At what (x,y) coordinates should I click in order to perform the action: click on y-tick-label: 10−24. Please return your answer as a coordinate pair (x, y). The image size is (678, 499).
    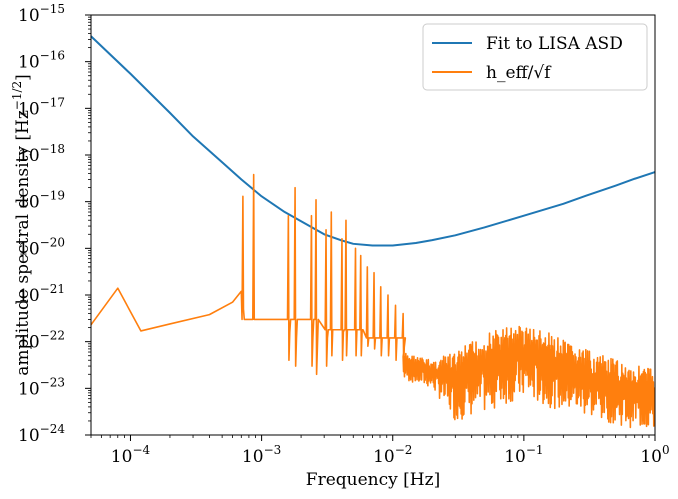
    Looking at the image, I should click on (41, 434).